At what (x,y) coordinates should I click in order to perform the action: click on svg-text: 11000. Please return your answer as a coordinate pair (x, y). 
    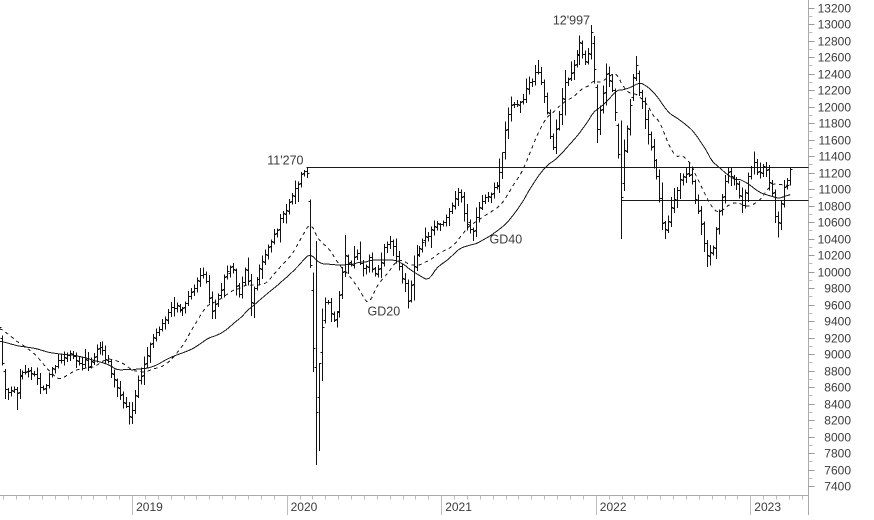
    Looking at the image, I should click on (835, 190).